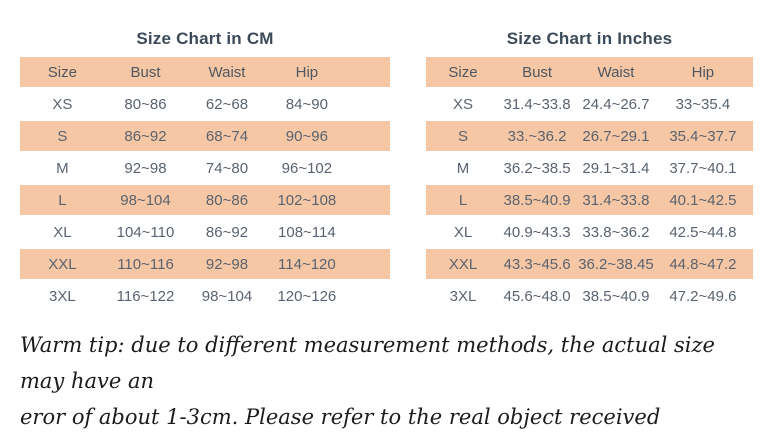 This screenshot has width=778, height=438. I want to click on bust-cell: 116~122, so click(145, 296).